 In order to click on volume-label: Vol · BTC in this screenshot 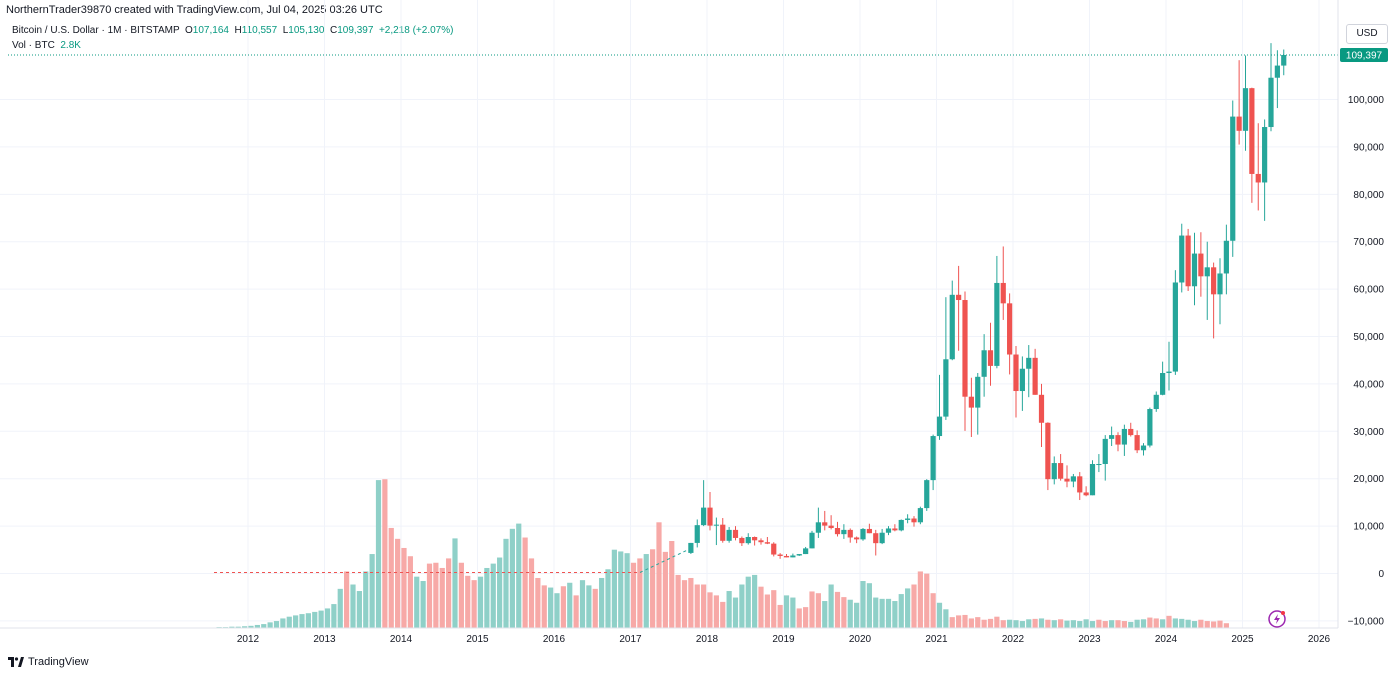, I will do `click(33, 45)`.